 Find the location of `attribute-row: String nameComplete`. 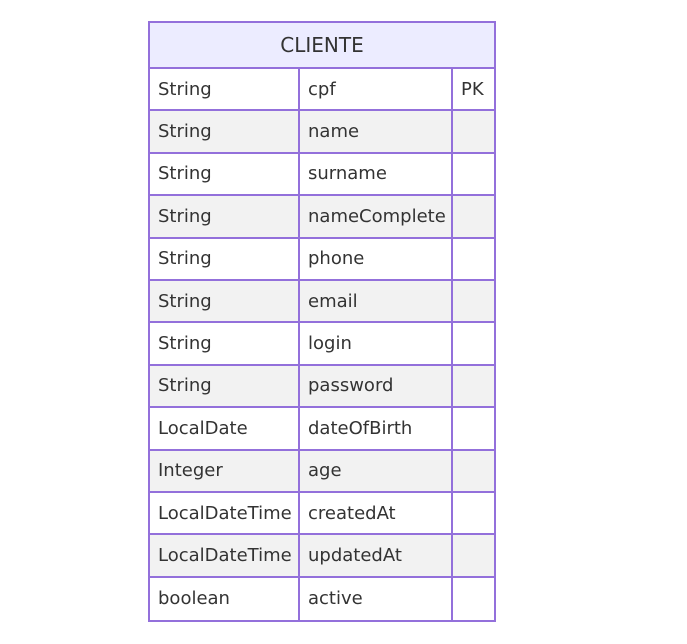

attribute-row: String nameComplete is located at coordinates (322, 217).